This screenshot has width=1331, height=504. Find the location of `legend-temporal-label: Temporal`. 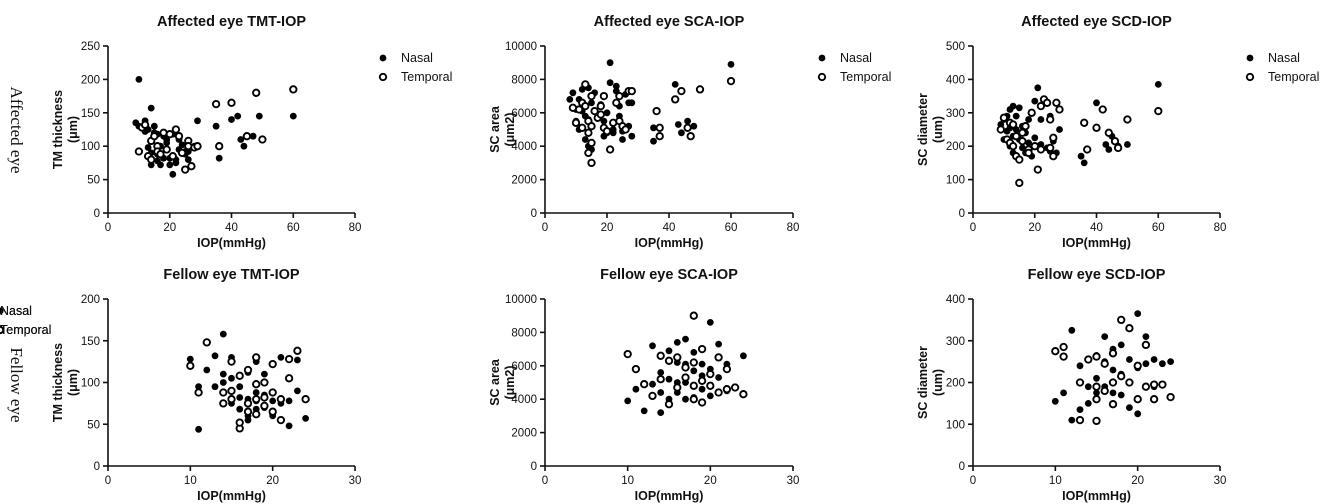

legend-temporal-label: Temporal is located at coordinates (426, 77).